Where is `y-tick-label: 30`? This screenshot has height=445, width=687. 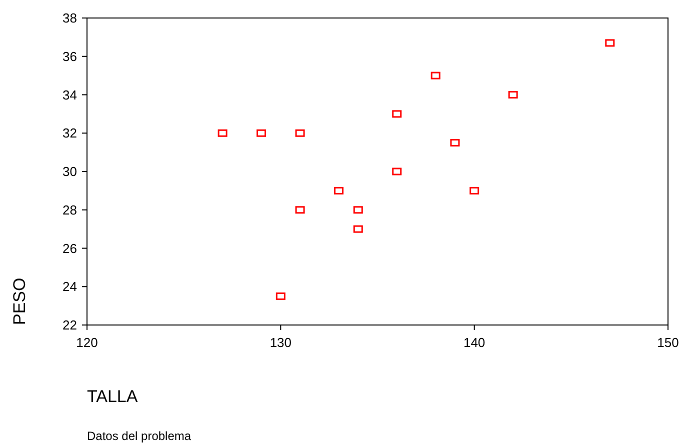 y-tick-label: 30 is located at coordinates (69, 172).